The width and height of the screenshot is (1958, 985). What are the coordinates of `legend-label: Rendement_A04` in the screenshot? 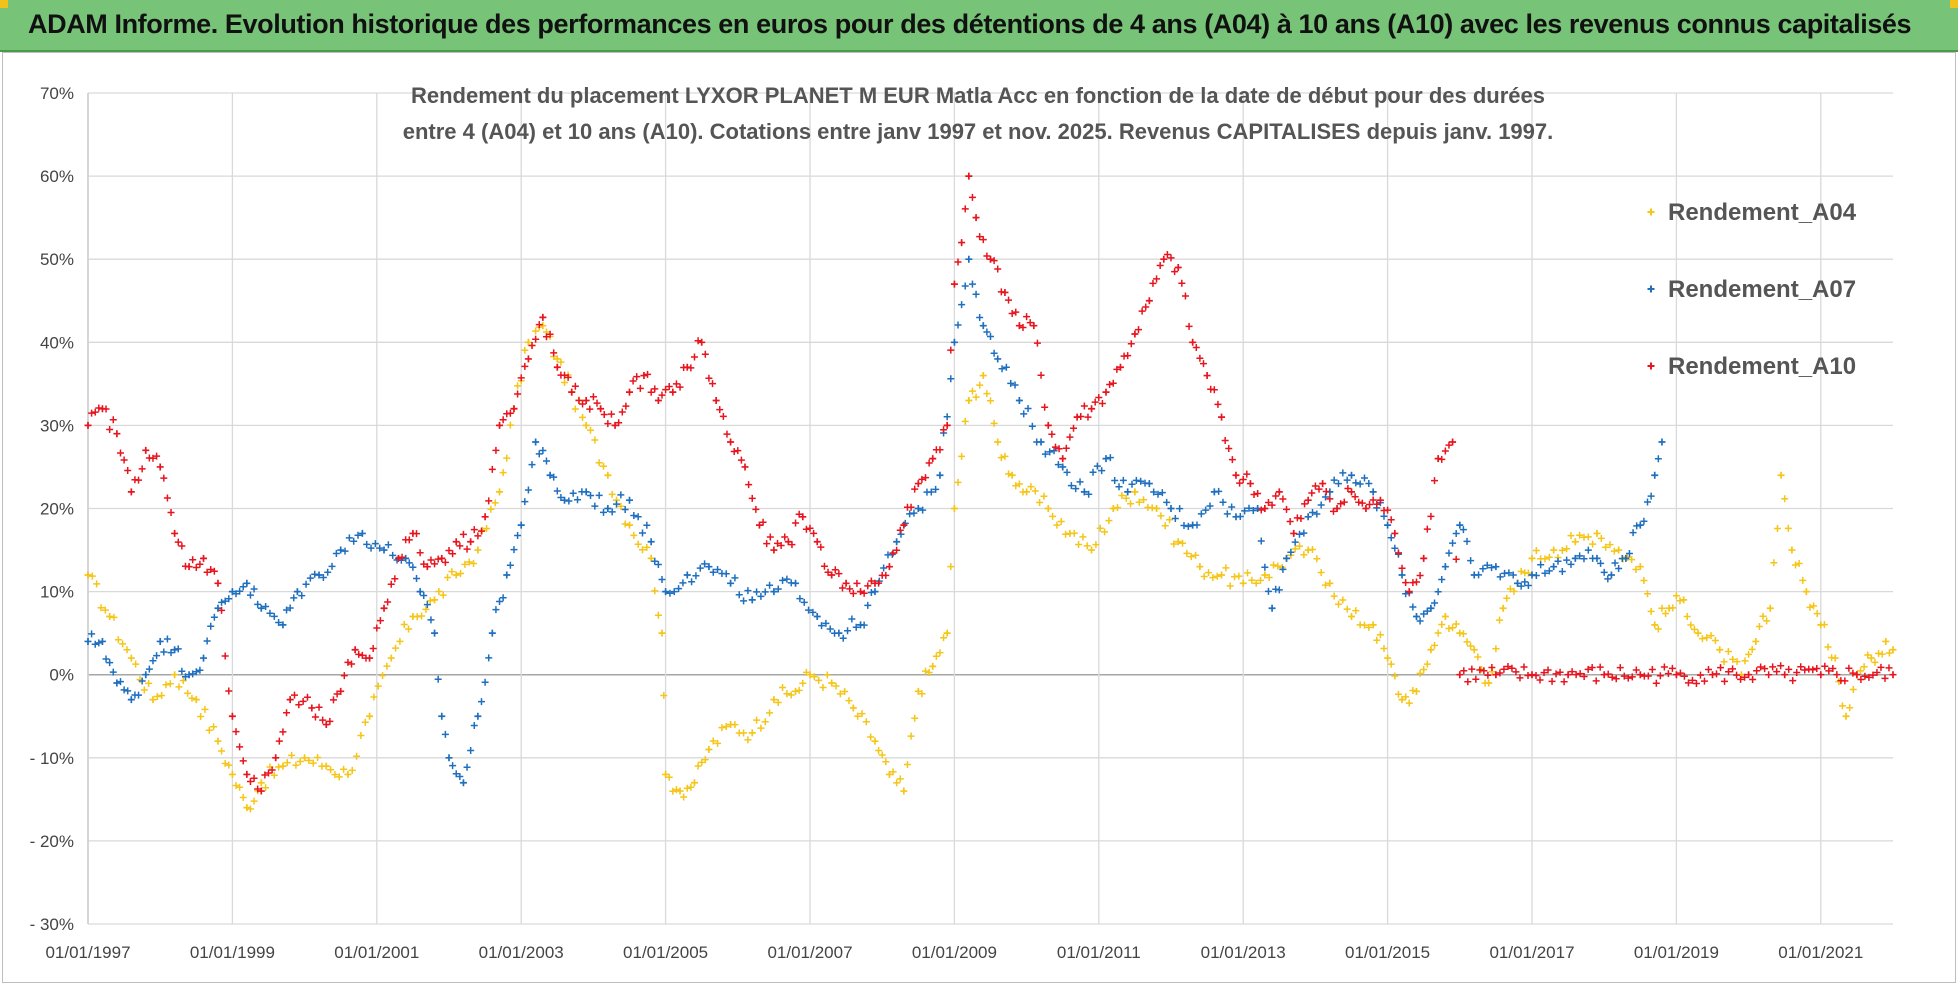 It's located at (1762, 212).